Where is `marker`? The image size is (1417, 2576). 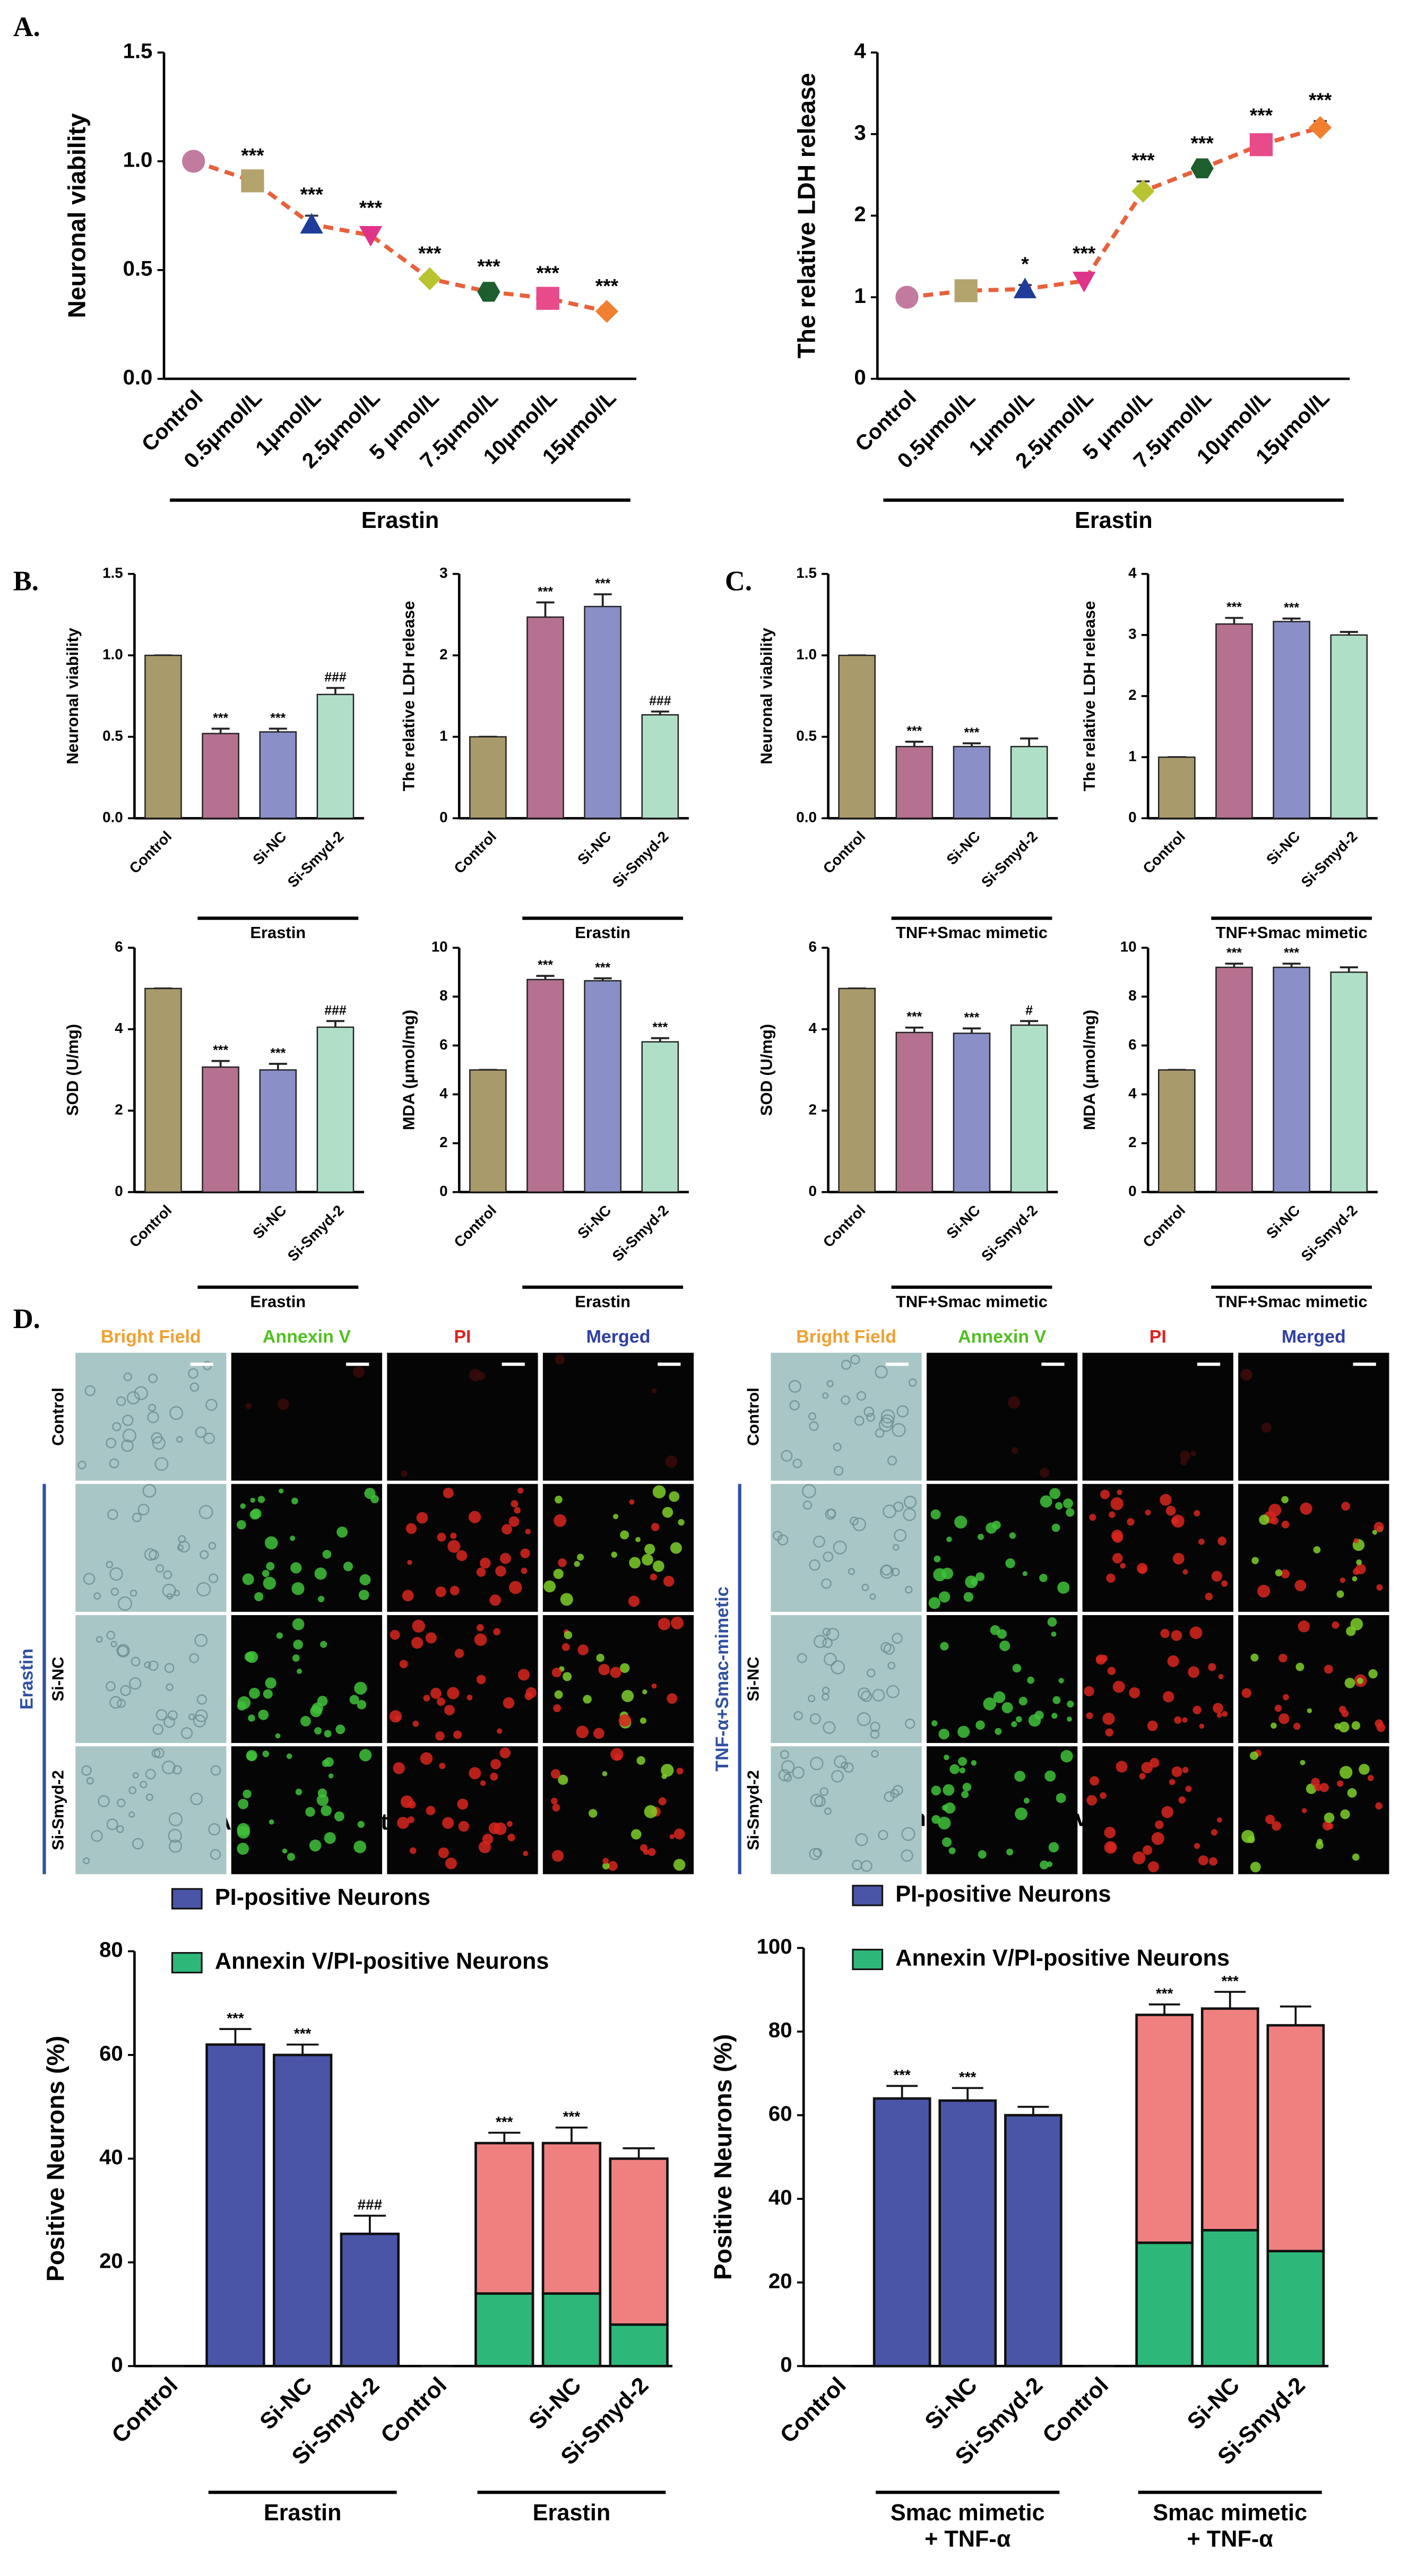
marker is located at coordinates (1143, 191).